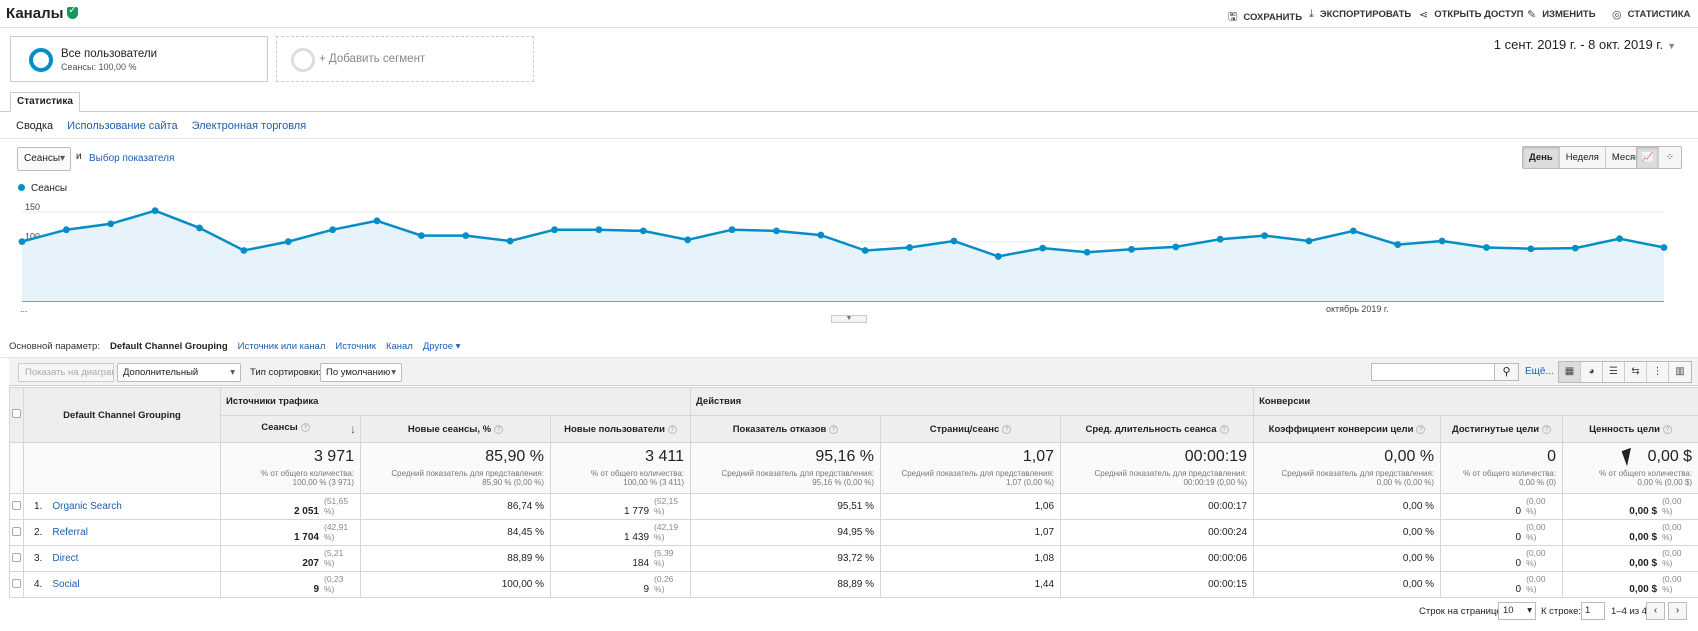  I want to click on secondary-dimension-select: Дополнительный параметр, so click(179, 379).